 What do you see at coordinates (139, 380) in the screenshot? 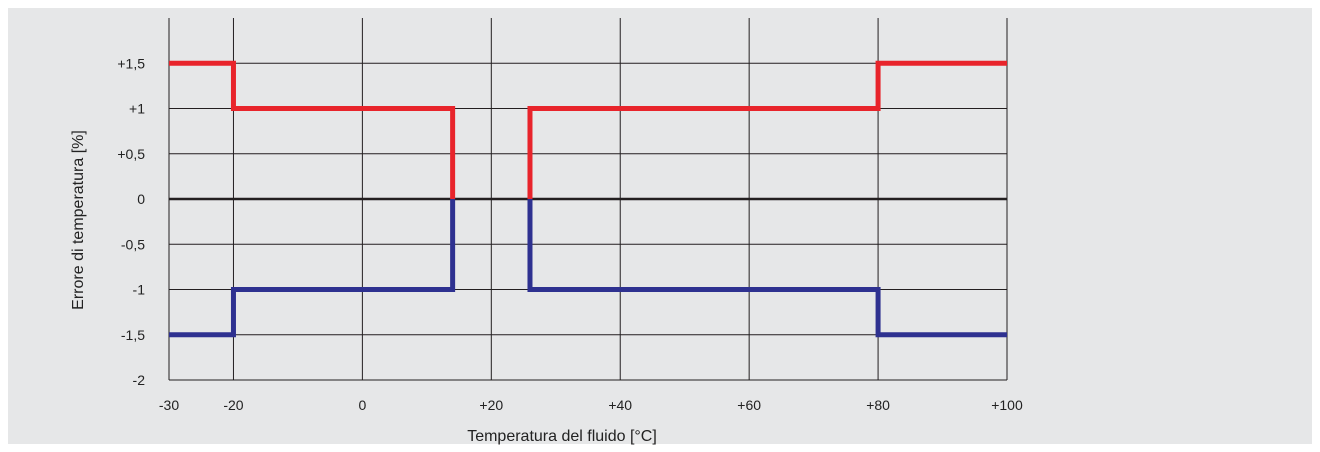
I see `y-tick-label: -2` at bounding box center [139, 380].